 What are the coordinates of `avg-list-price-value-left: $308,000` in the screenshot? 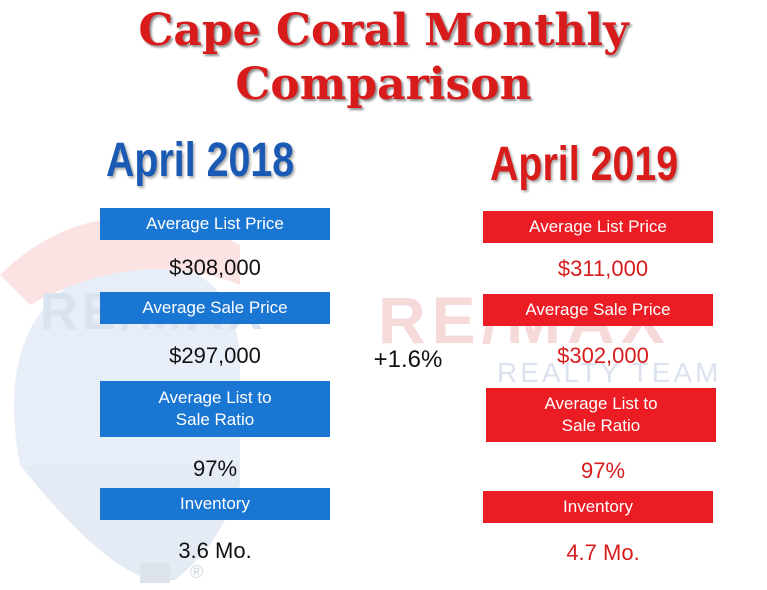 It's located at (215, 267).